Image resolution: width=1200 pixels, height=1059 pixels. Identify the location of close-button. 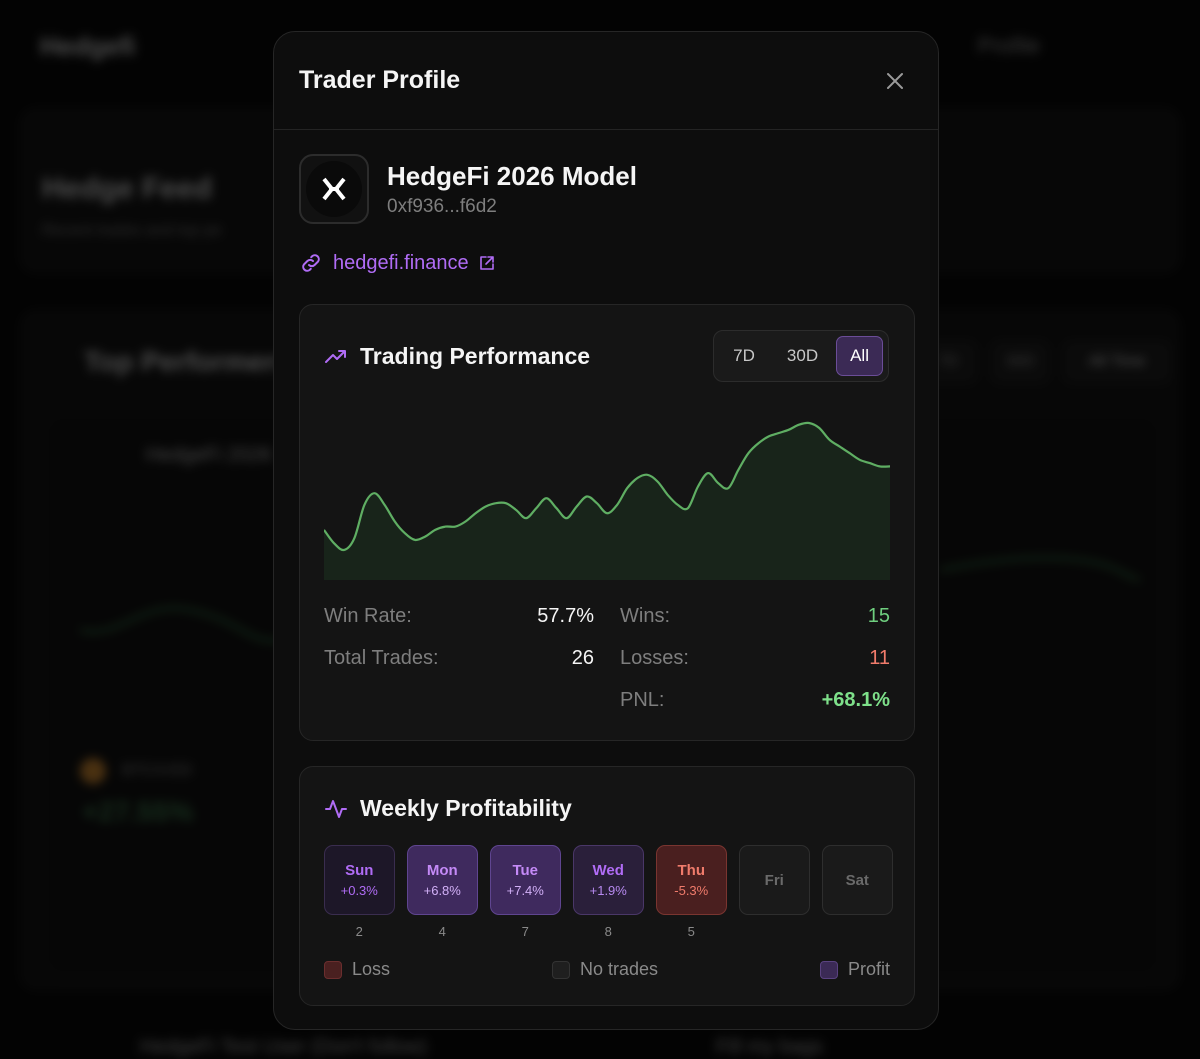
(895, 81).